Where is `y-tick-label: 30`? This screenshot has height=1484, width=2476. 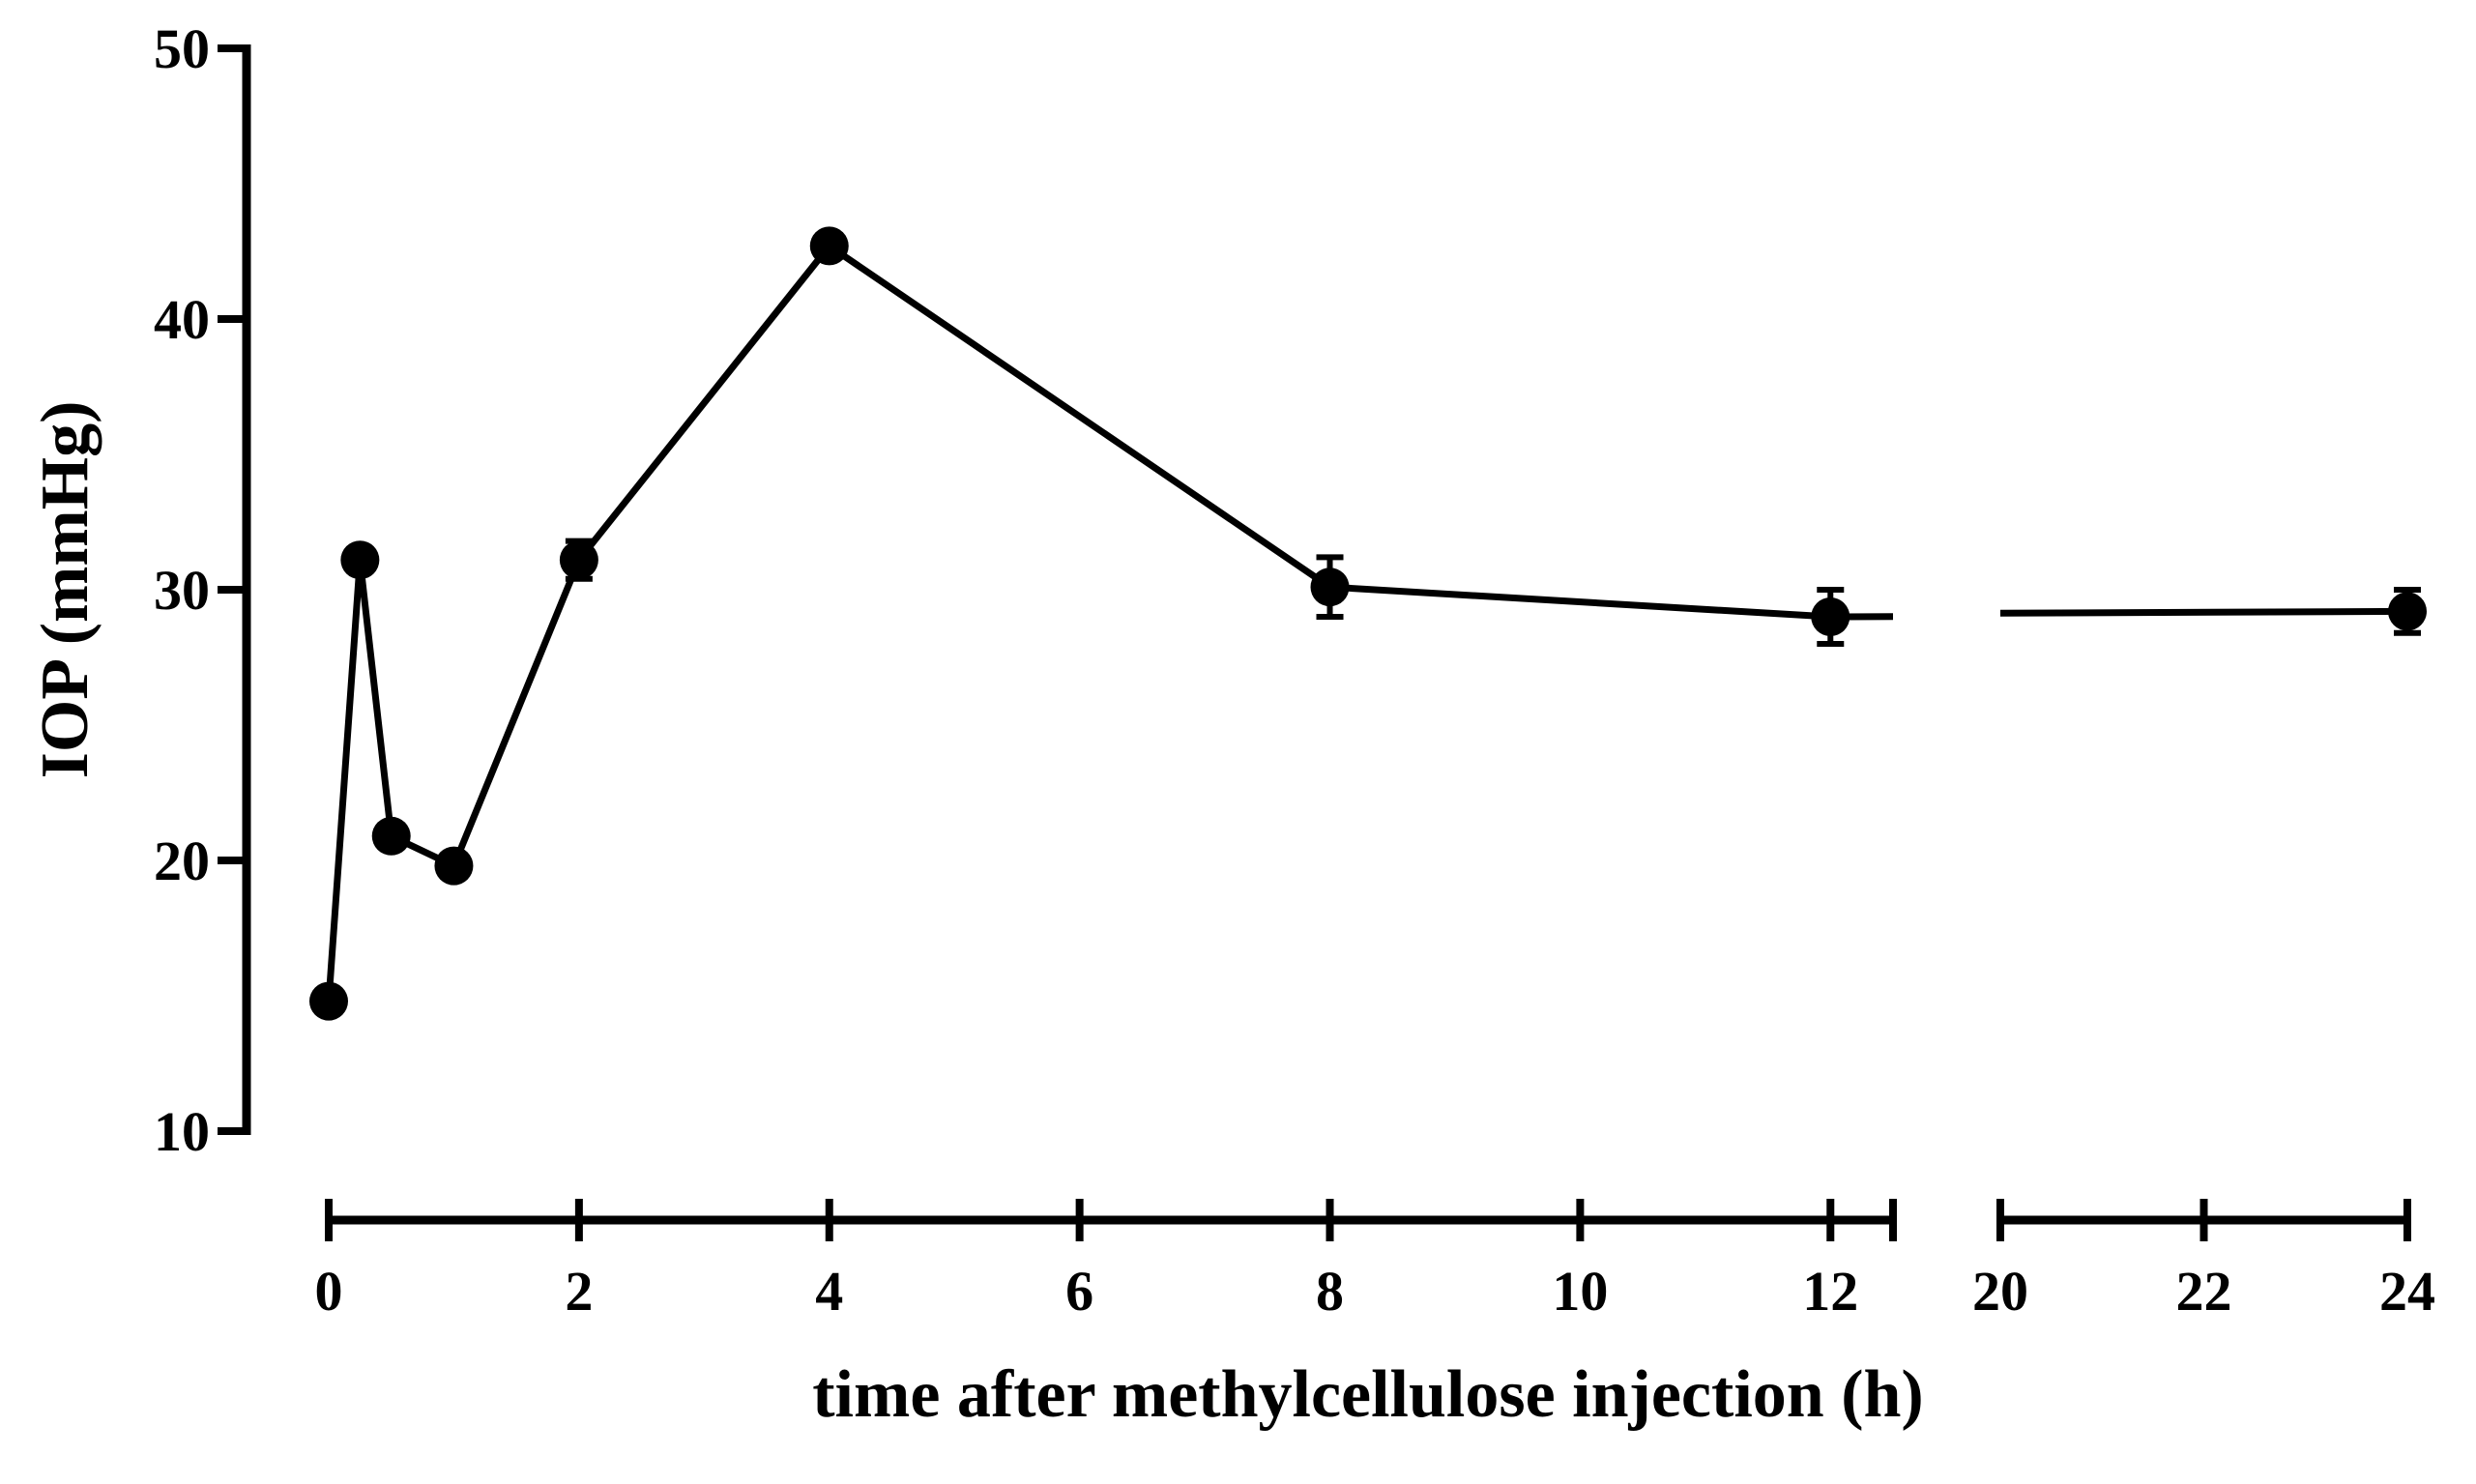
y-tick-label: 30 is located at coordinates (182, 590).